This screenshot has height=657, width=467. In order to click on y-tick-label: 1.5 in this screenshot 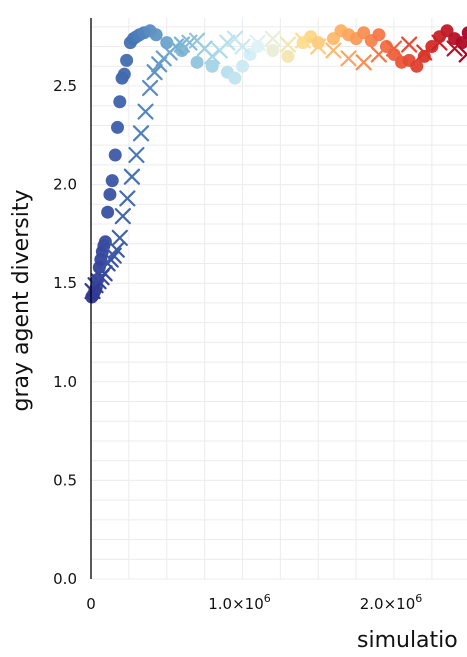, I will do `click(65, 283)`.